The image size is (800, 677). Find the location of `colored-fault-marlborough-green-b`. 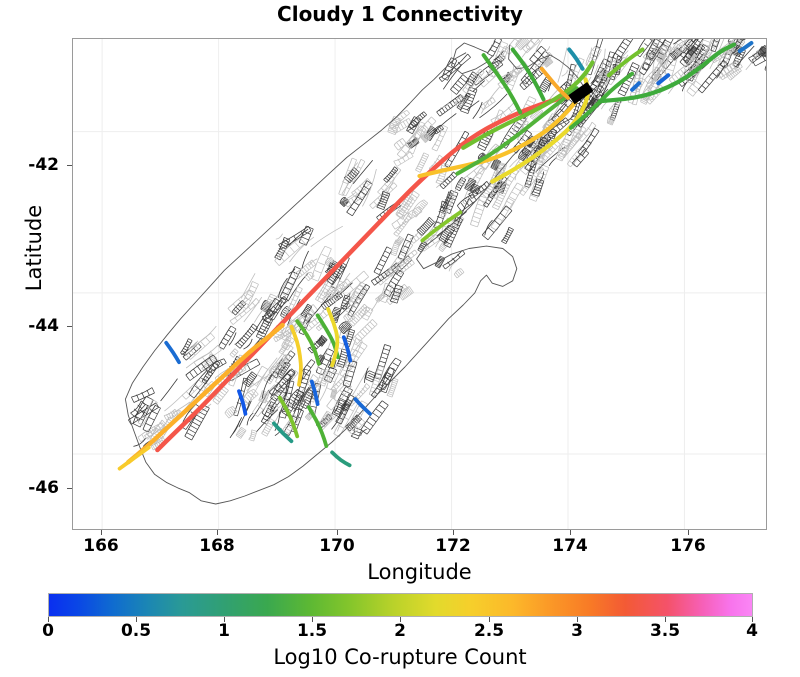

colored-fault-marlborough-green-b is located at coordinates (502, 84).